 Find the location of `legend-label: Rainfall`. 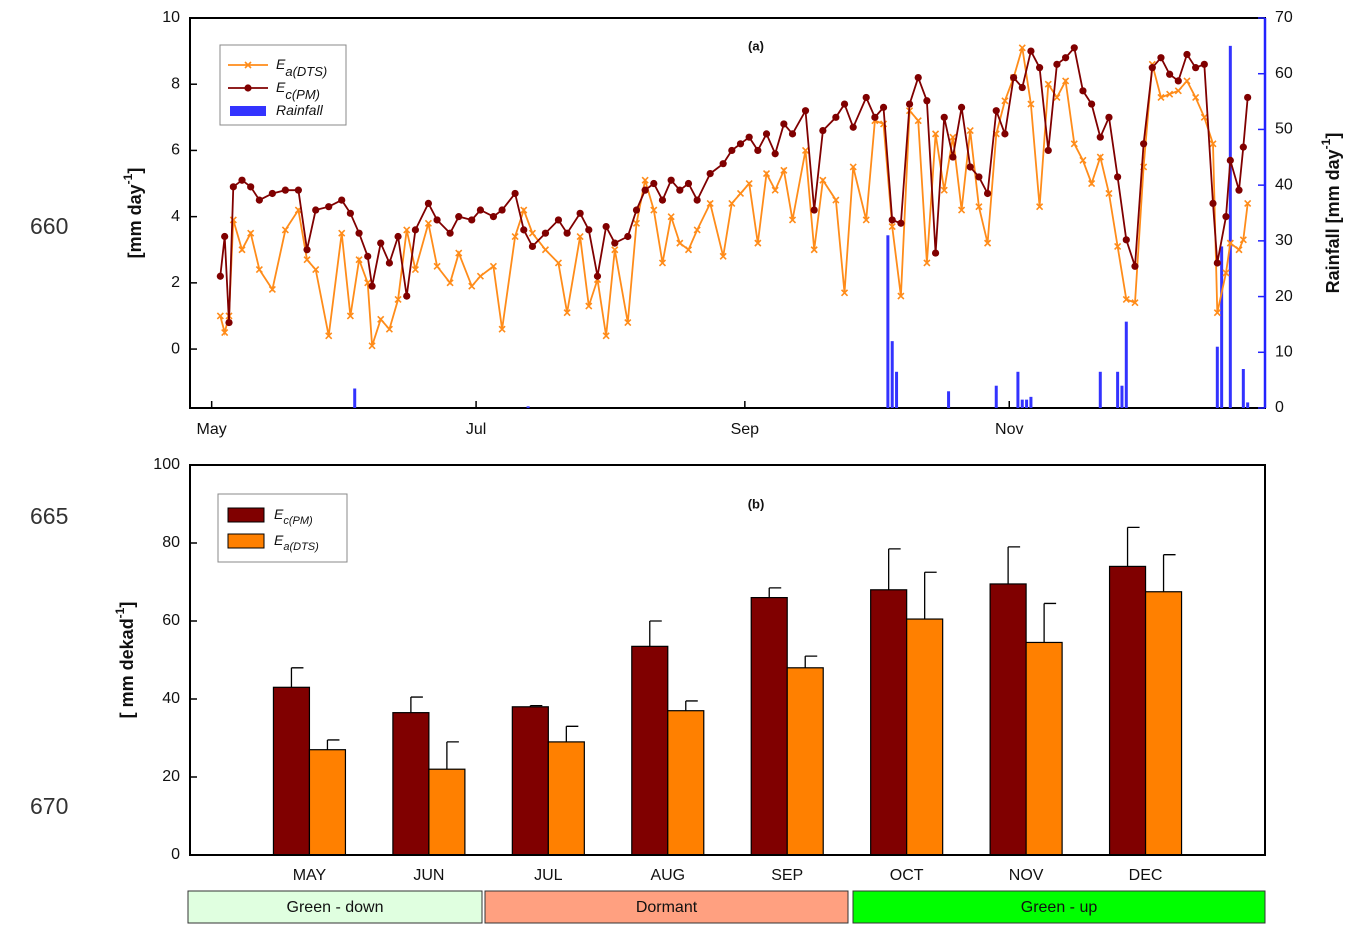

legend-label: Rainfall is located at coordinates (300, 110).